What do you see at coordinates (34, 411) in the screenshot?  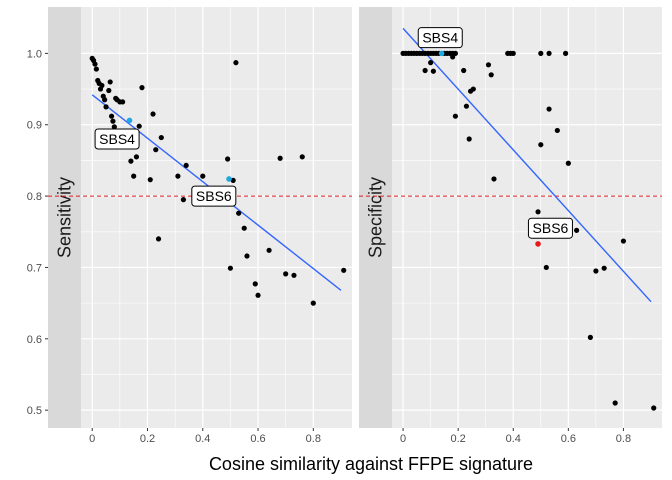 I see `y-tick-label: 0.5` at bounding box center [34, 411].